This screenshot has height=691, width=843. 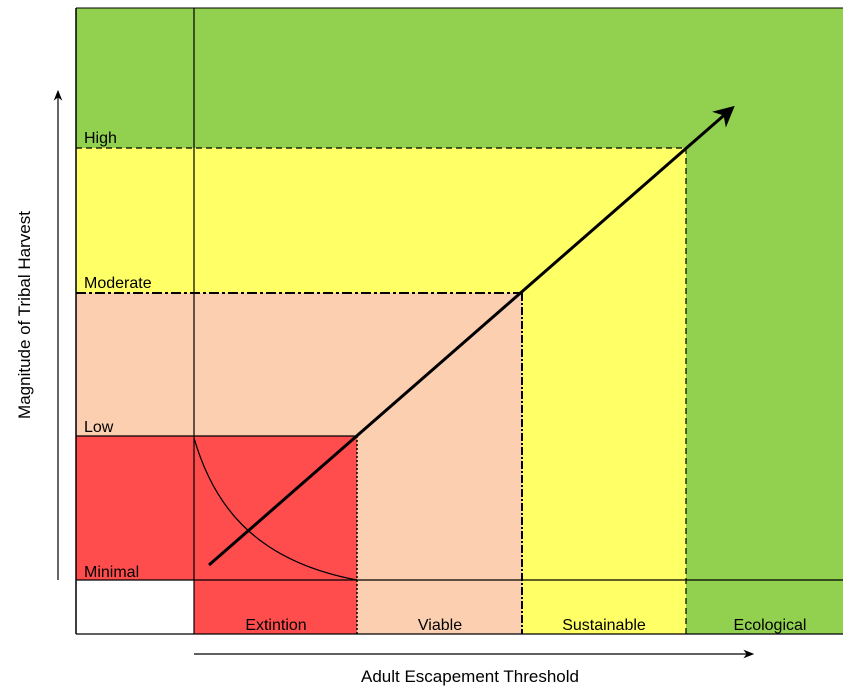 I want to click on x-axis-title: Adult Escapement Threshold, so click(x=470, y=676).